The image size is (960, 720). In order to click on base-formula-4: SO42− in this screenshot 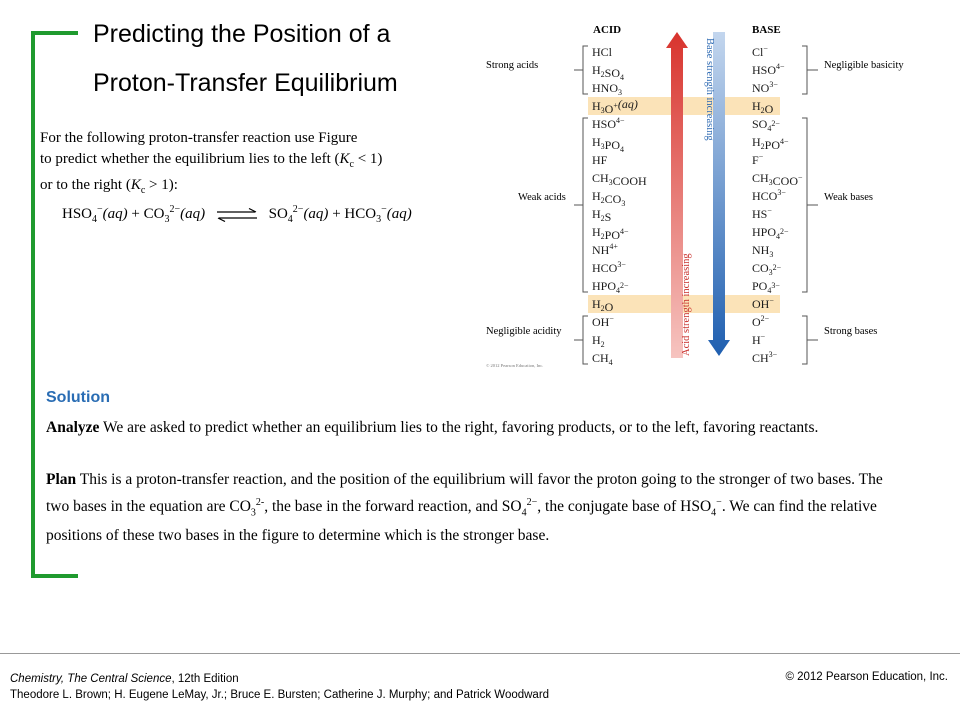, I will do `click(766, 125)`.